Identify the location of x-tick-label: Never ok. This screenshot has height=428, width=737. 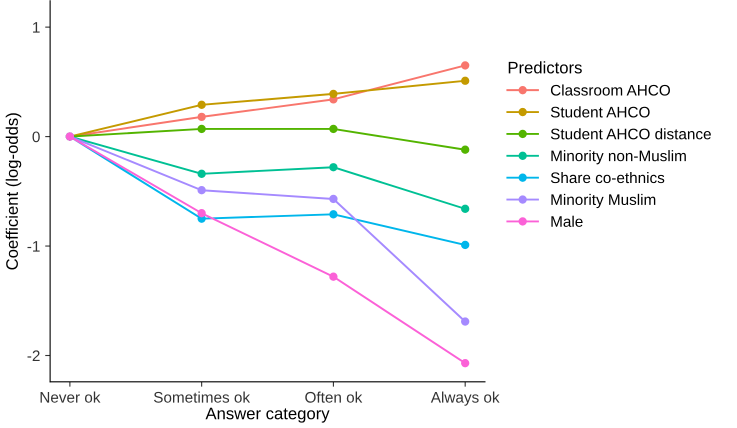
(70, 397).